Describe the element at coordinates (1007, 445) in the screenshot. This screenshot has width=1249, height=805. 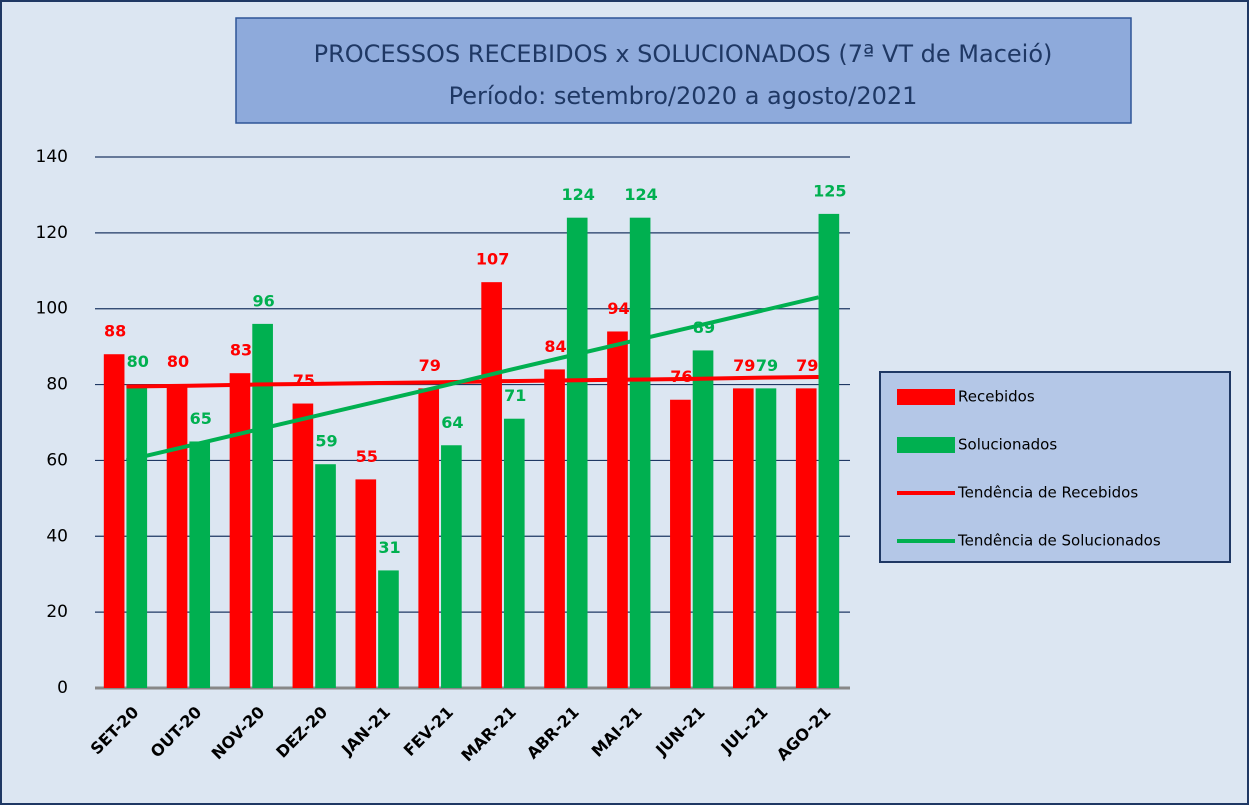
I see `legend-label: Solucionados` at that location.